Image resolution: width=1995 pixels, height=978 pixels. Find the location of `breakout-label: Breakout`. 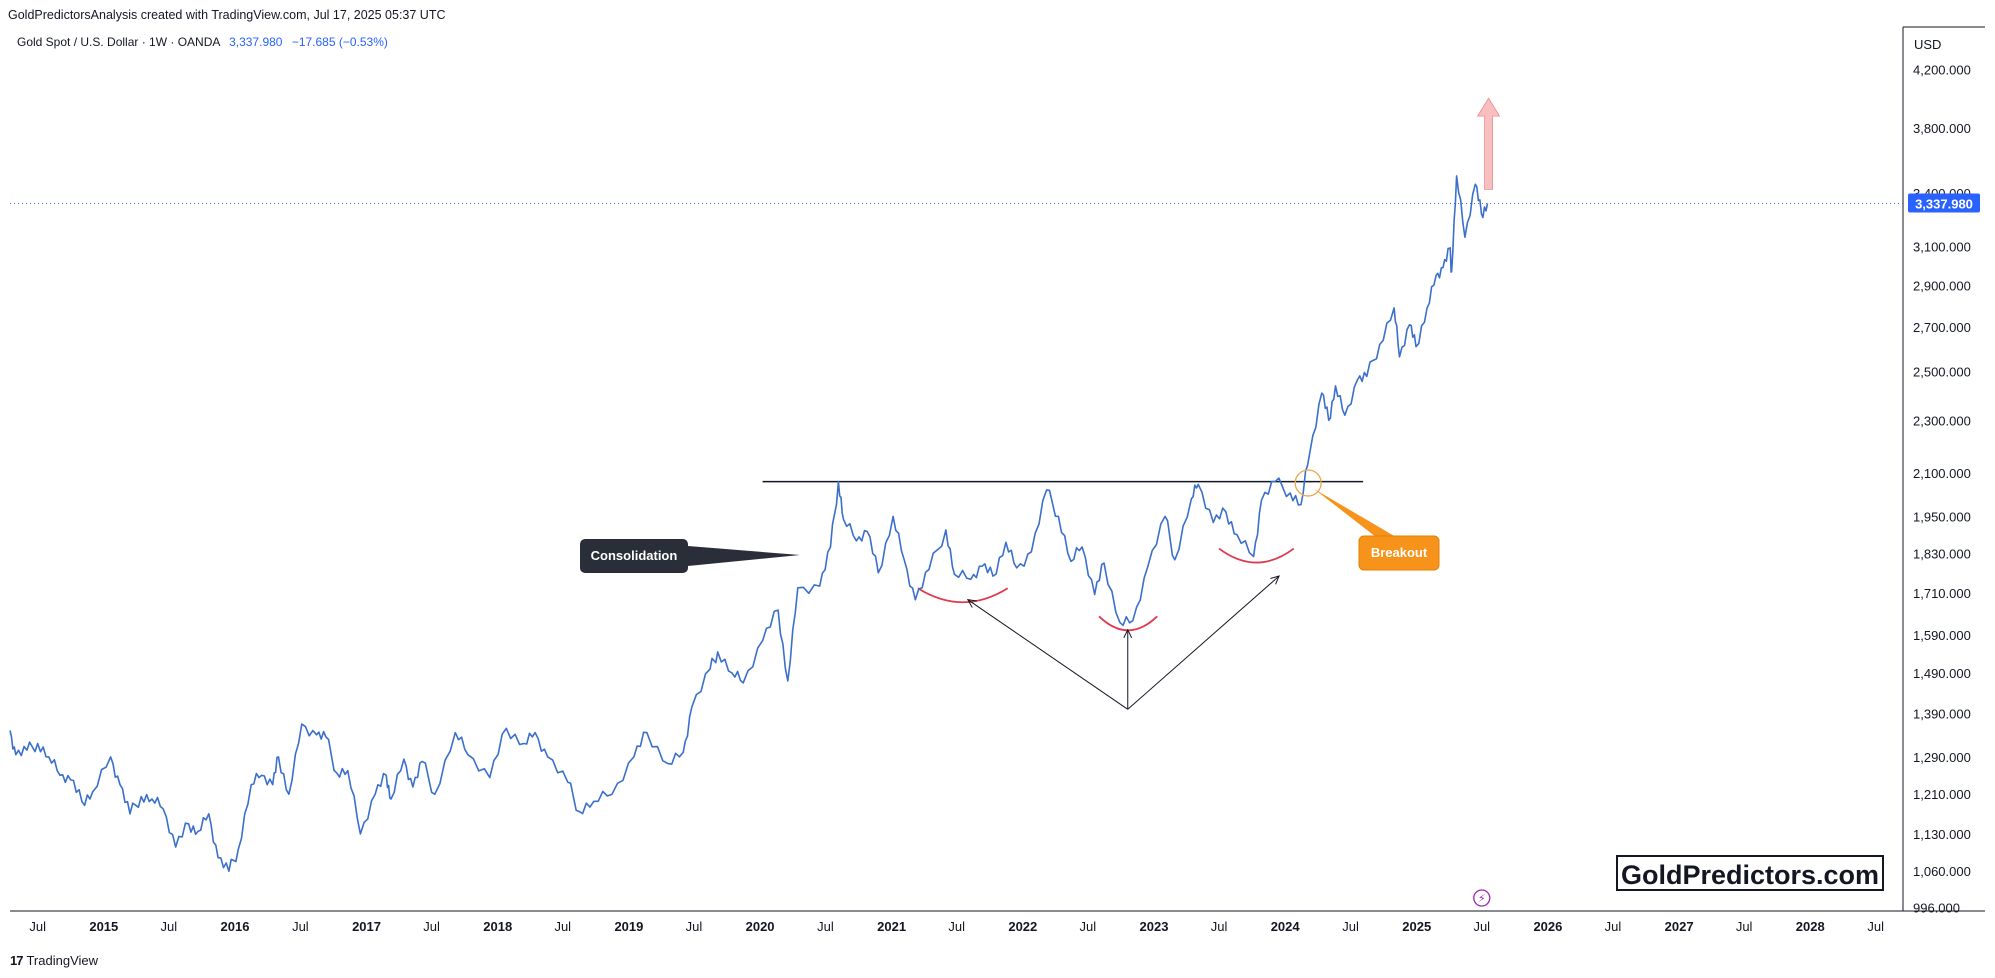

breakout-label: Breakout is located at coordinates (1399, 552).